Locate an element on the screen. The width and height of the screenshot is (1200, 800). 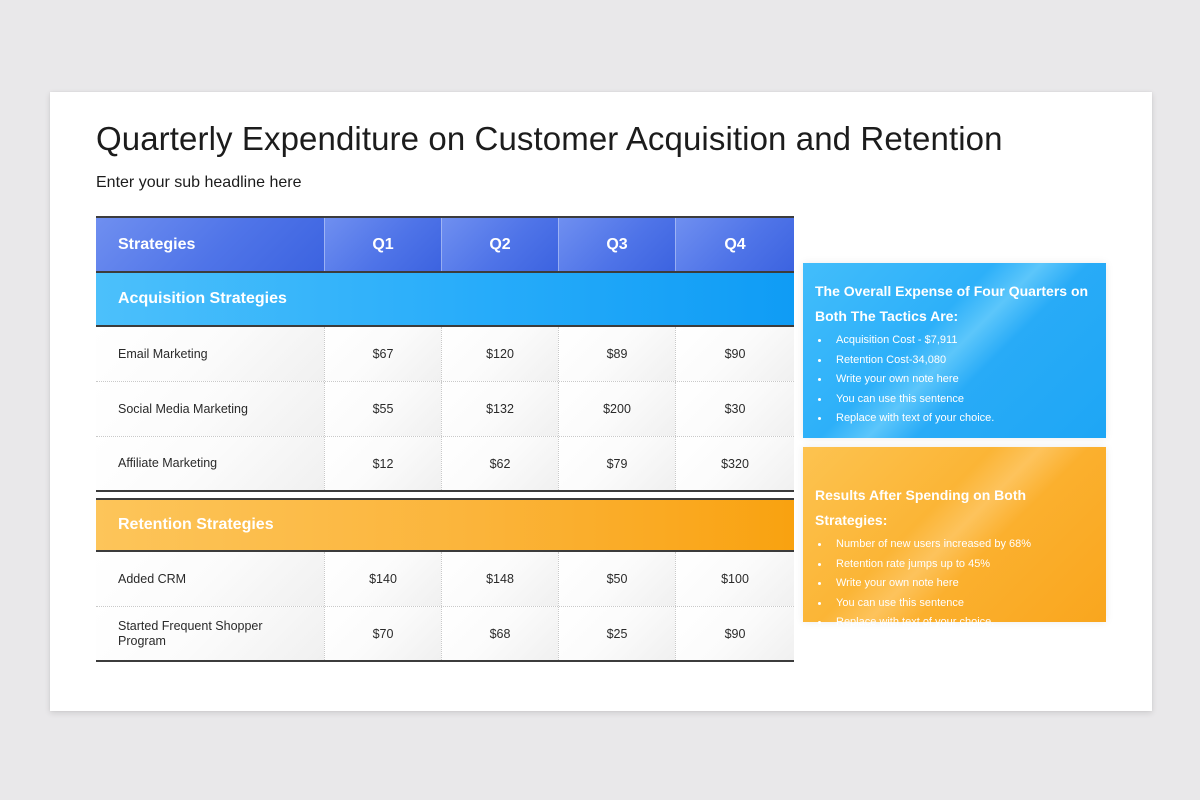
table-header-row: Strategies Q1 Q2 Q3 Q4 is located at coordinates (445, 244).